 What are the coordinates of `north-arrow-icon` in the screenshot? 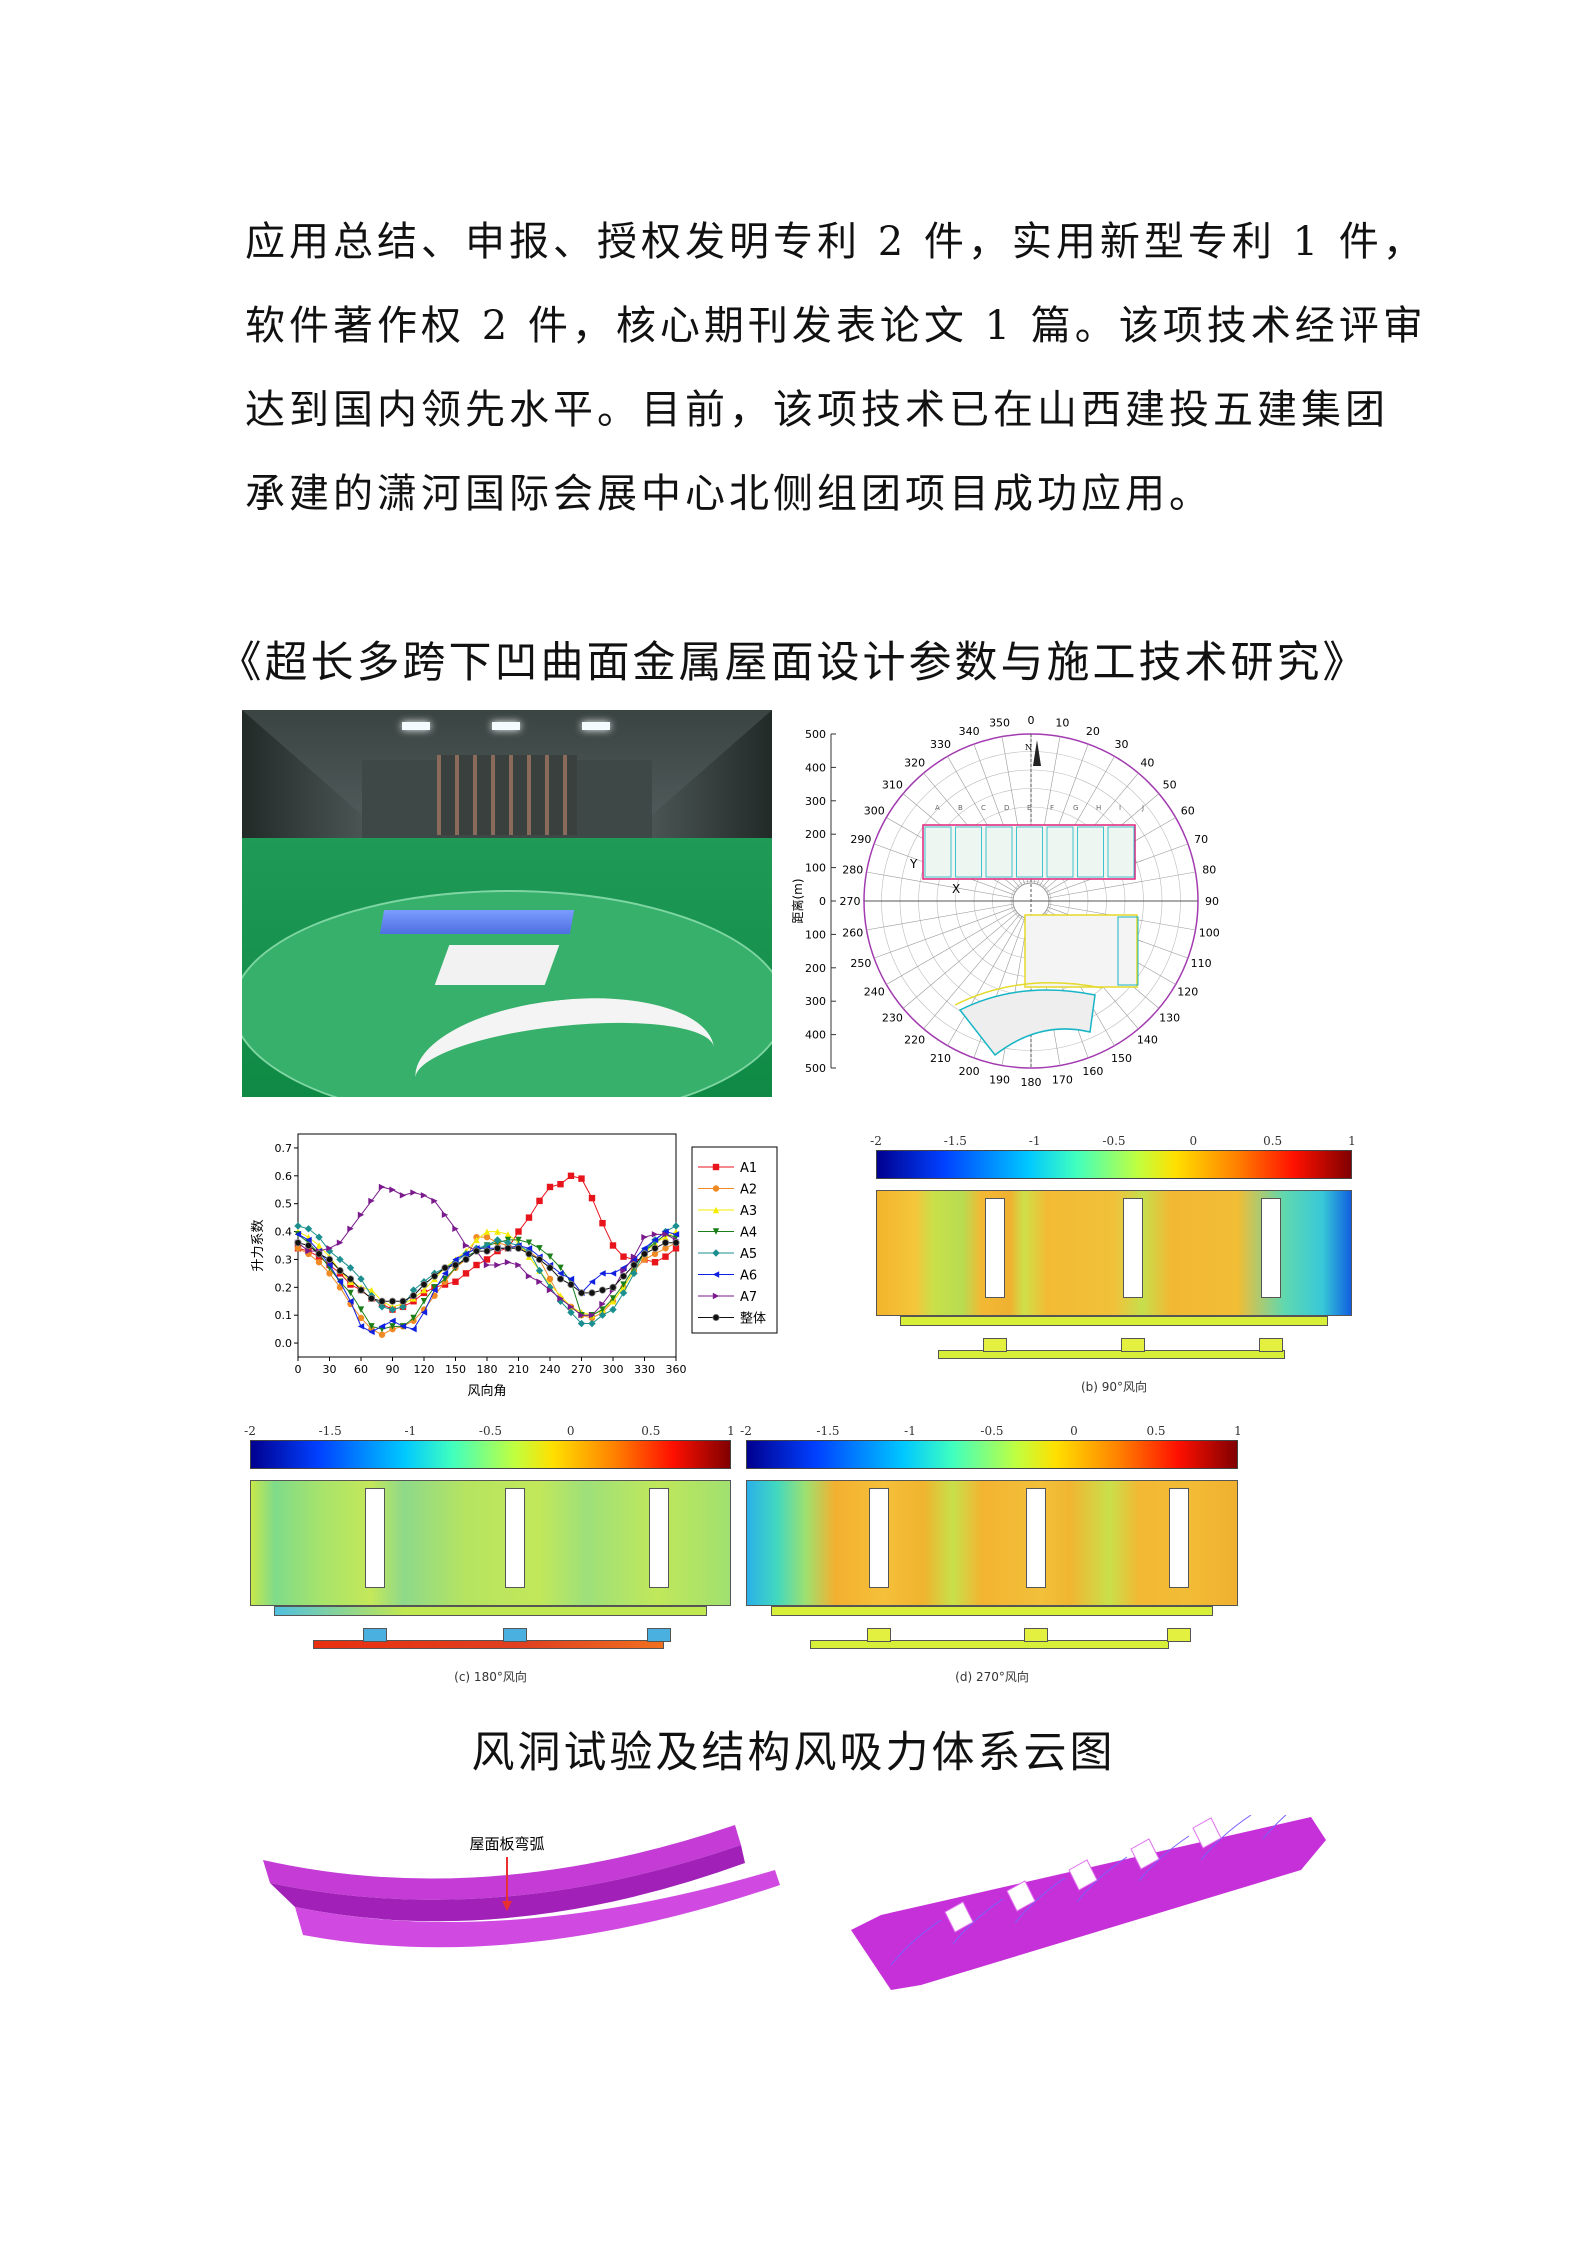 It's located at (1037, 753).